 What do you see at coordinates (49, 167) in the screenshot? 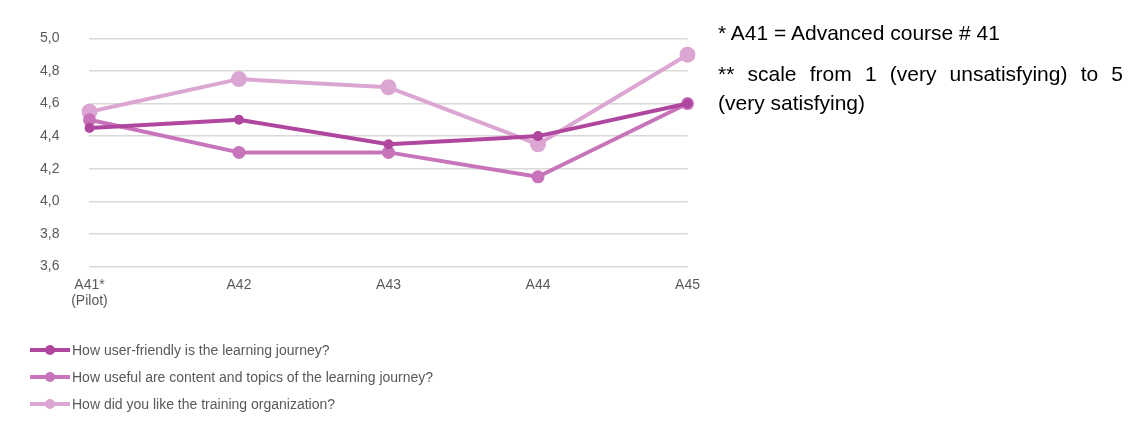
I see `y-tick-label: 4,2` at bounding box center [49, 167].